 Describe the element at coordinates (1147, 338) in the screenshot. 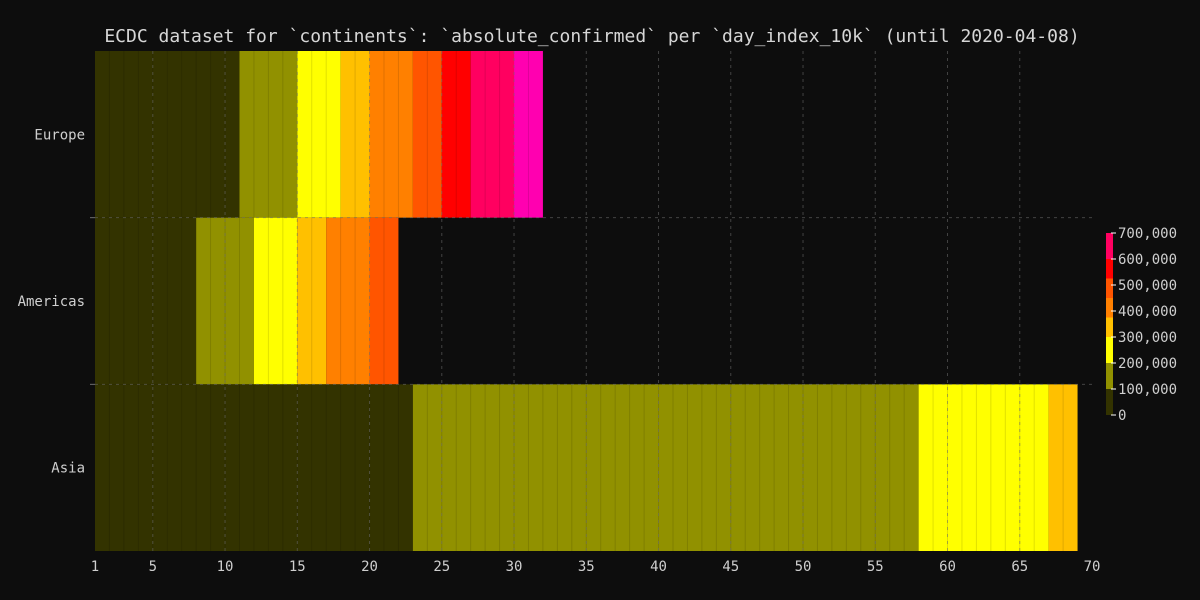

I see `colorbar-tick-label: 300,000` at that location.